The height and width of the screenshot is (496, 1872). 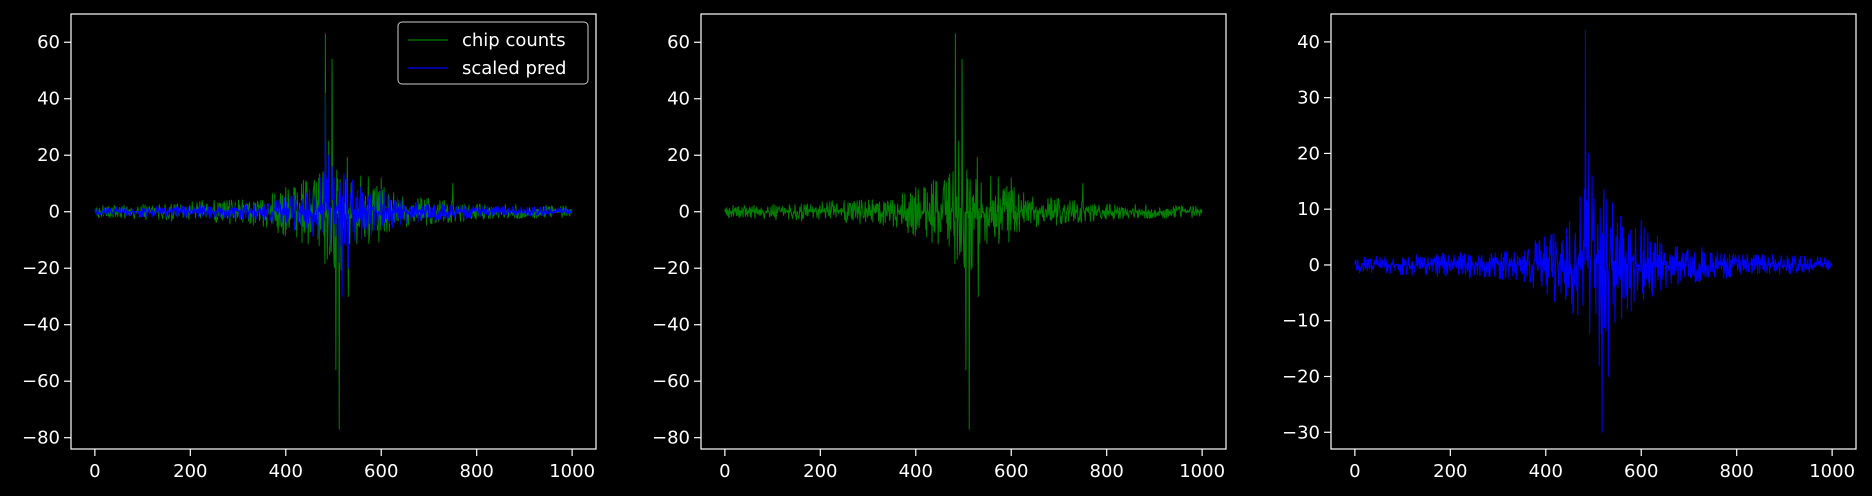 What do you see at coordinates (1301, 432) in the screenshot?
I see `y-tick-label: −30` at bounding box center [1301, 432].